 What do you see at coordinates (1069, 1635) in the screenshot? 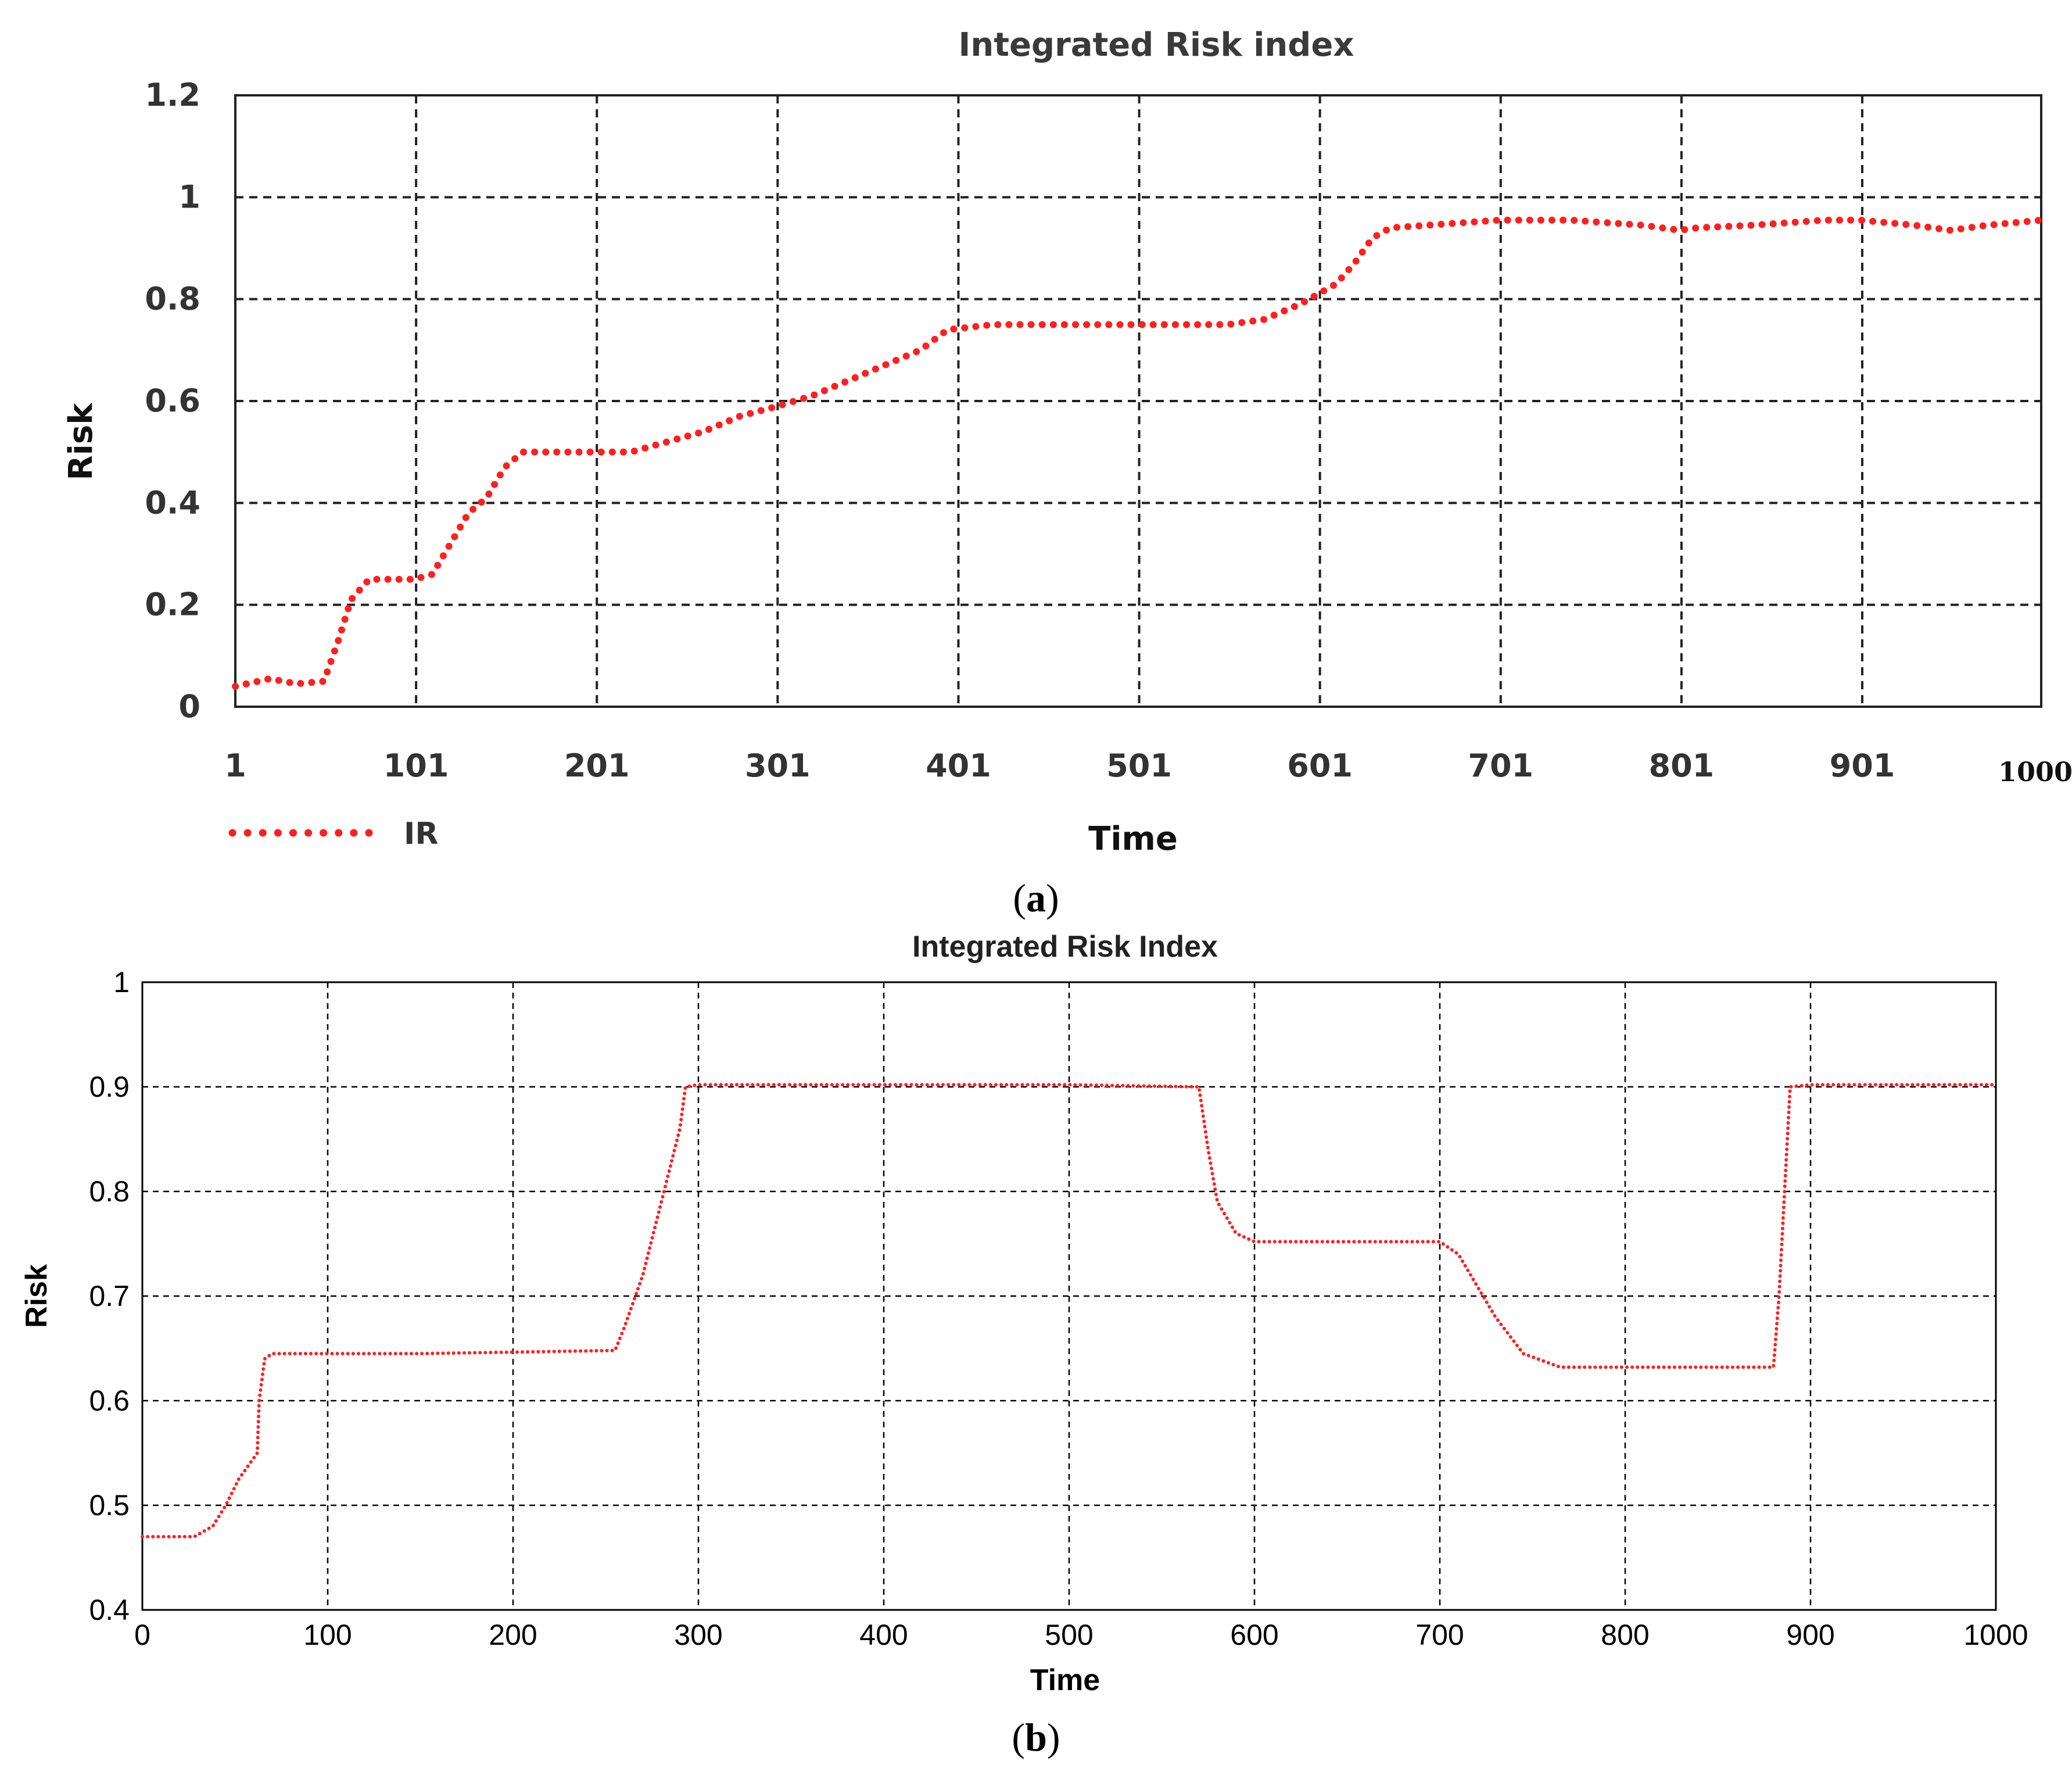
I see `chart-b-x-tick-label: 500` at bounding box center [1069, 1635].